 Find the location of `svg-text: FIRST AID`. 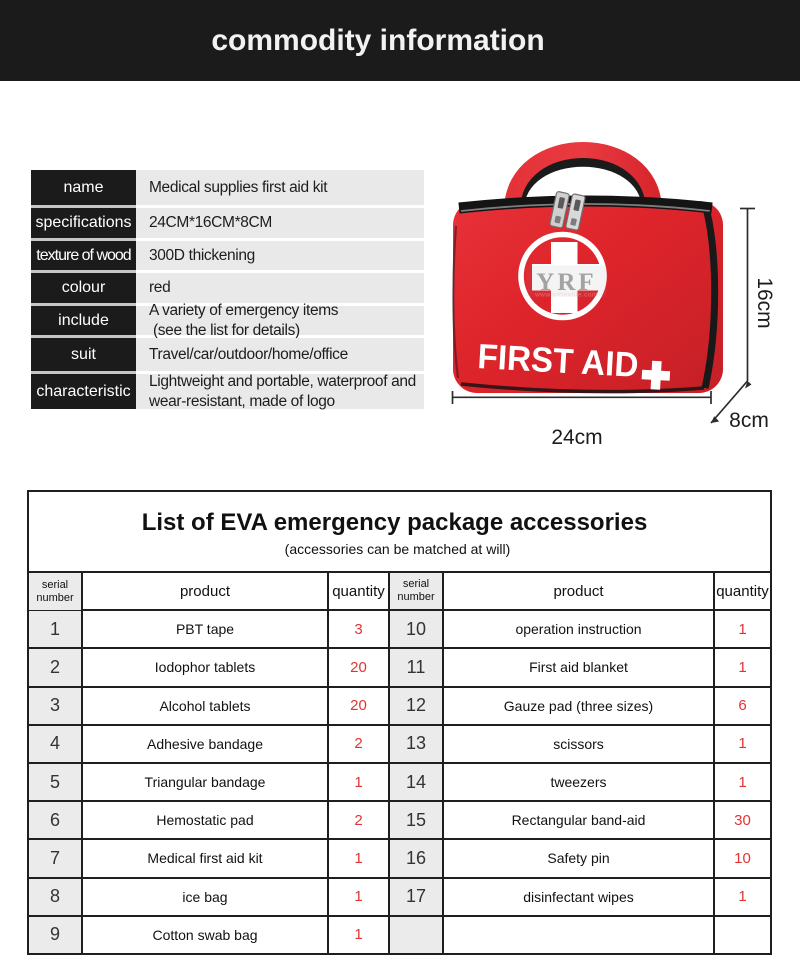

svg-text: FIRST AID is located at coordinates (558, 361).